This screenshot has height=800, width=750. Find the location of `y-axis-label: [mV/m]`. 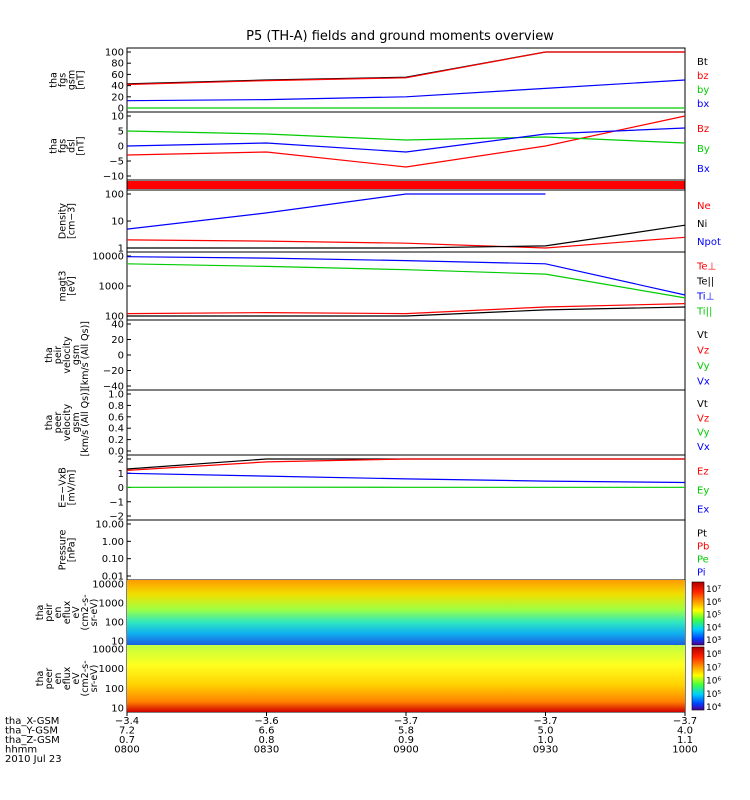

y-axis-label: [mV/m] is located at coordinates (72, 488).